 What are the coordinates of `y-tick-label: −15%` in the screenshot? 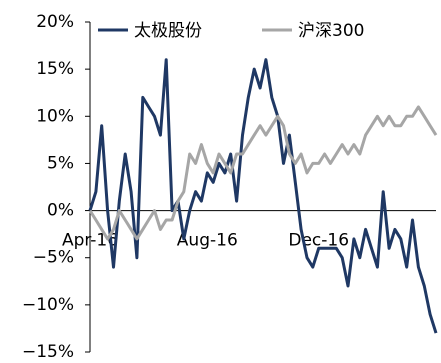 It's located at (48, 352).